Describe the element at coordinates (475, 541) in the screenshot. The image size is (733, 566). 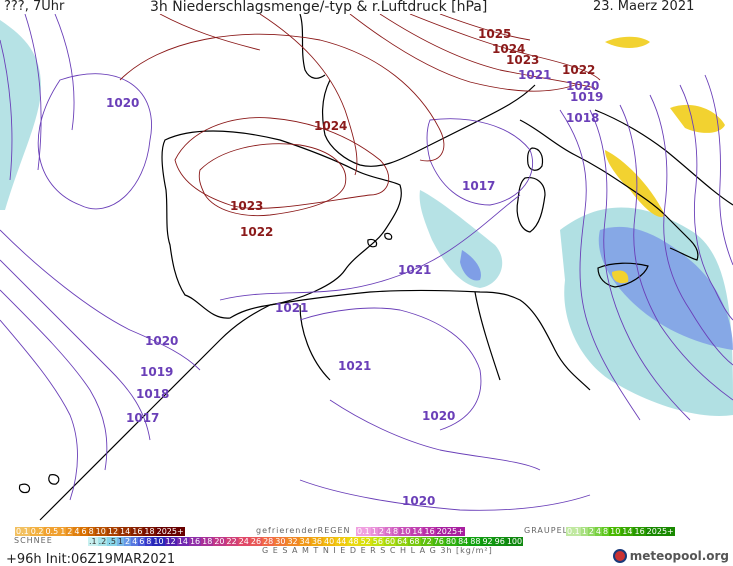
I see `rain-scale-34: 88` at that location.